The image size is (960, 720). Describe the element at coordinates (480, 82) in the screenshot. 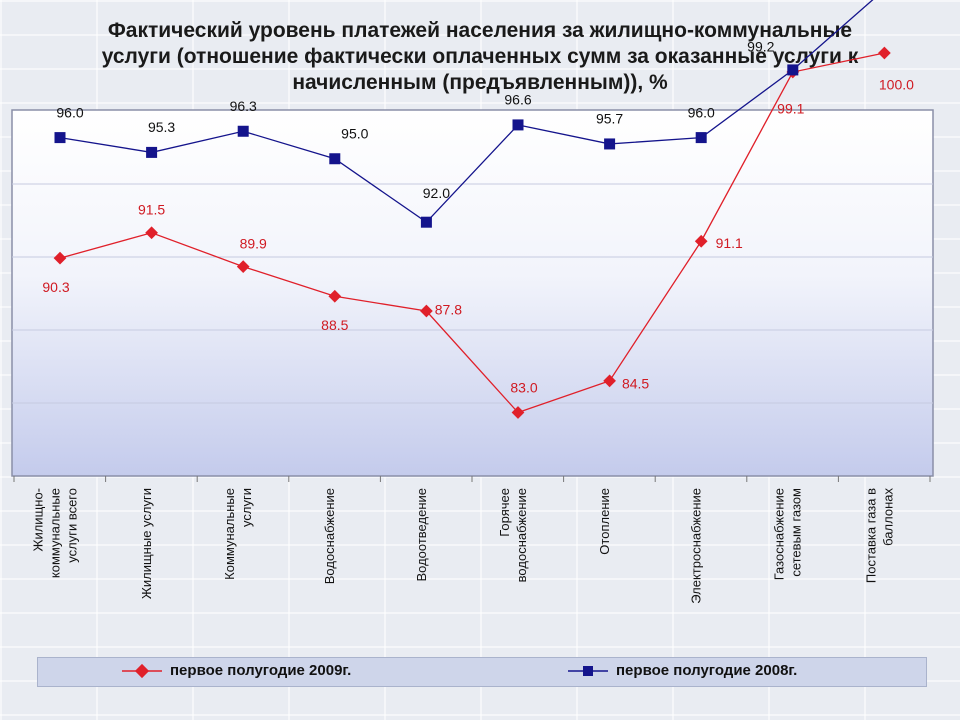

I see `title-line: начисленным (предъявленным)), %` at that location.